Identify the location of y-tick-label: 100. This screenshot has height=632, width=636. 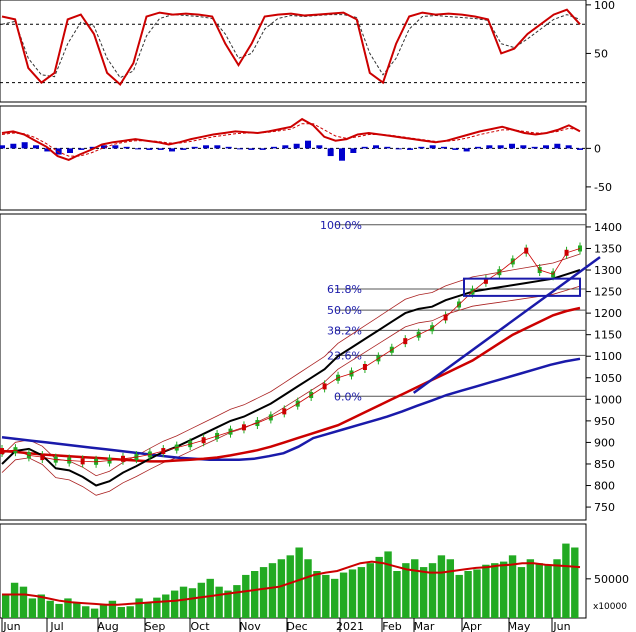
(604, 6).